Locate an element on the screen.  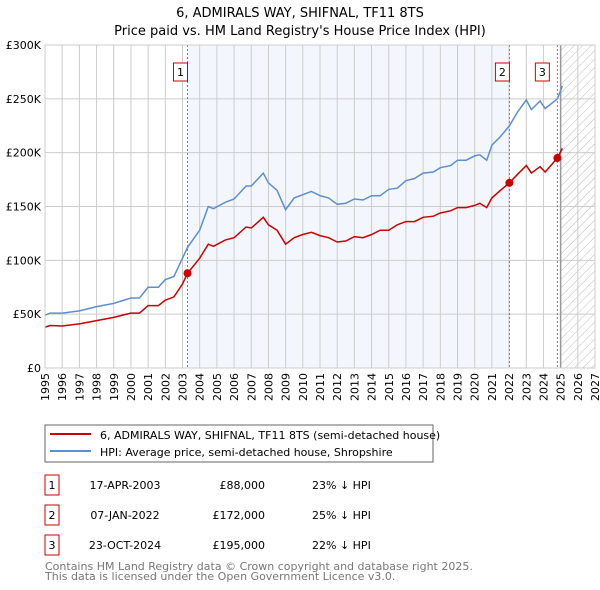
x-tick-label: 2007 is located at coordinates (251, 387).